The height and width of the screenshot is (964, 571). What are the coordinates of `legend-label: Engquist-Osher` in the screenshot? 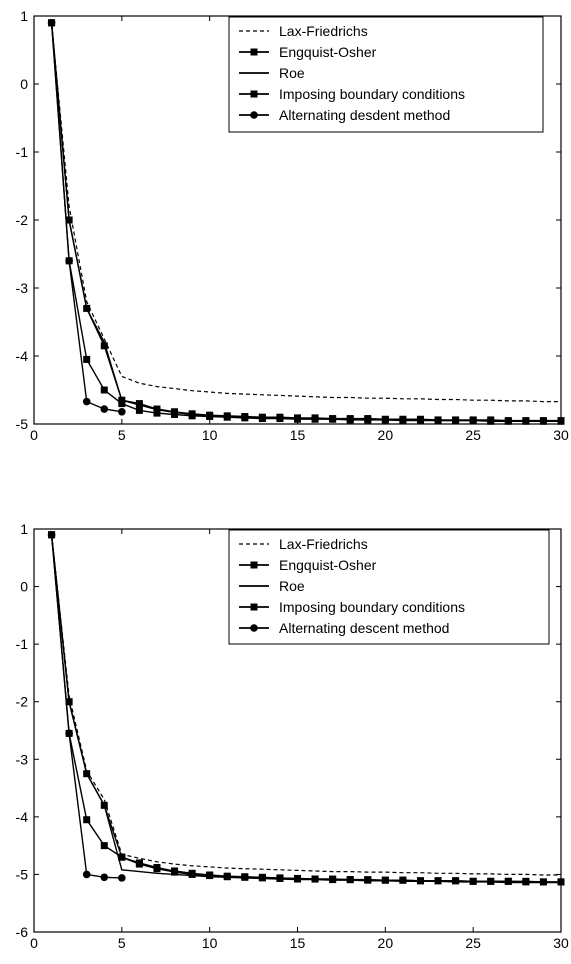 It's located at (328, 565).